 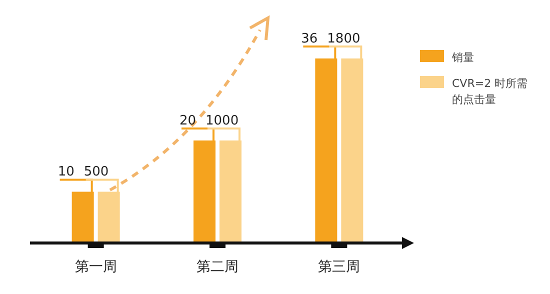 I want to click on data-label: 500, so click(x=96, y=172).